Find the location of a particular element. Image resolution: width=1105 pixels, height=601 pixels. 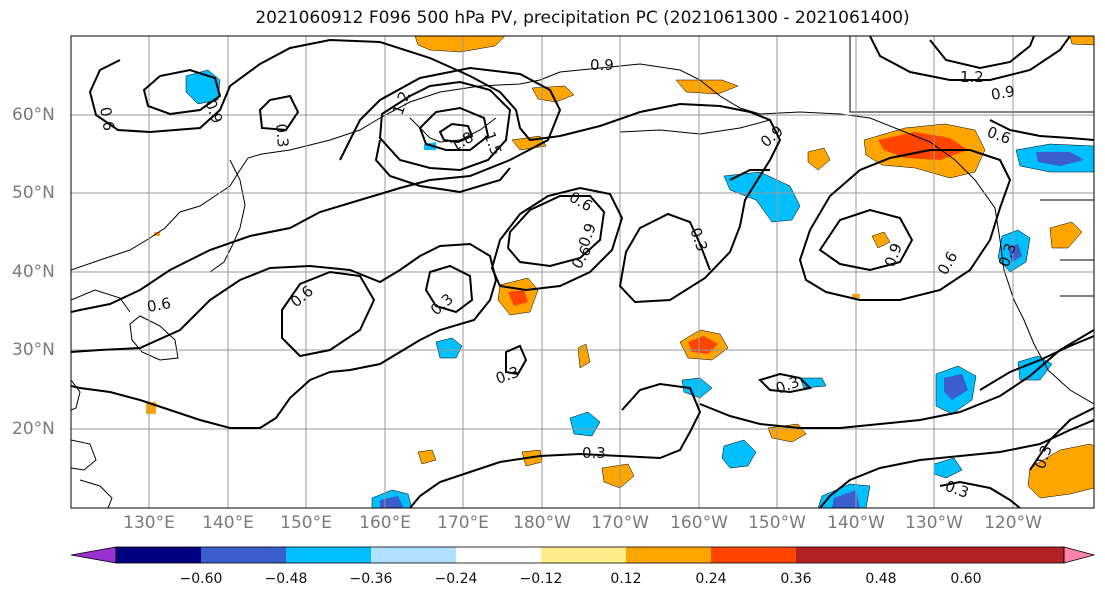

lon-label: 160°E is located at coordinates (385, 523).